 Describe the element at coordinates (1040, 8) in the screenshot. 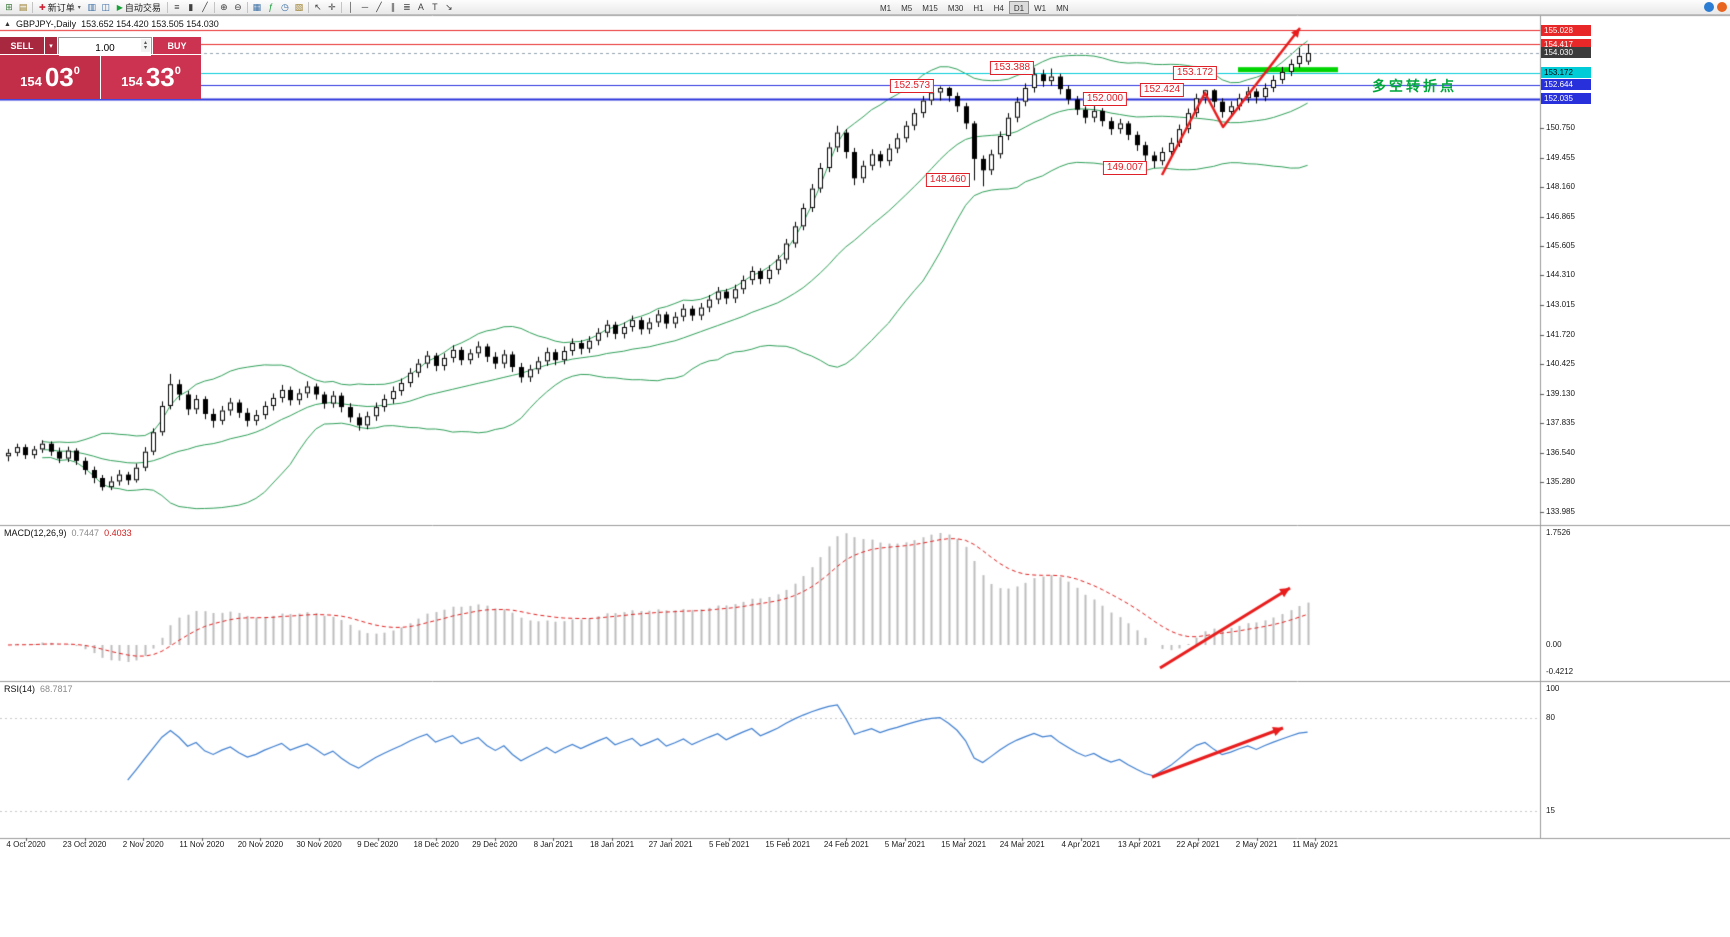

I see `timeframe-w1: W1` at that location.